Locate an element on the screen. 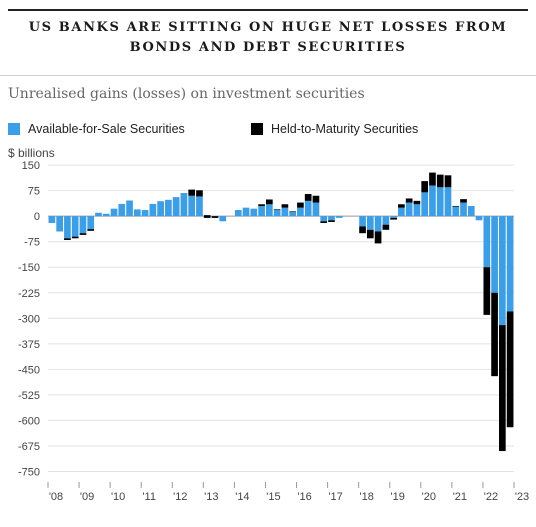 The width and height of the screenshot is (536, 527). top-rule is located at coordinates (268, 10).